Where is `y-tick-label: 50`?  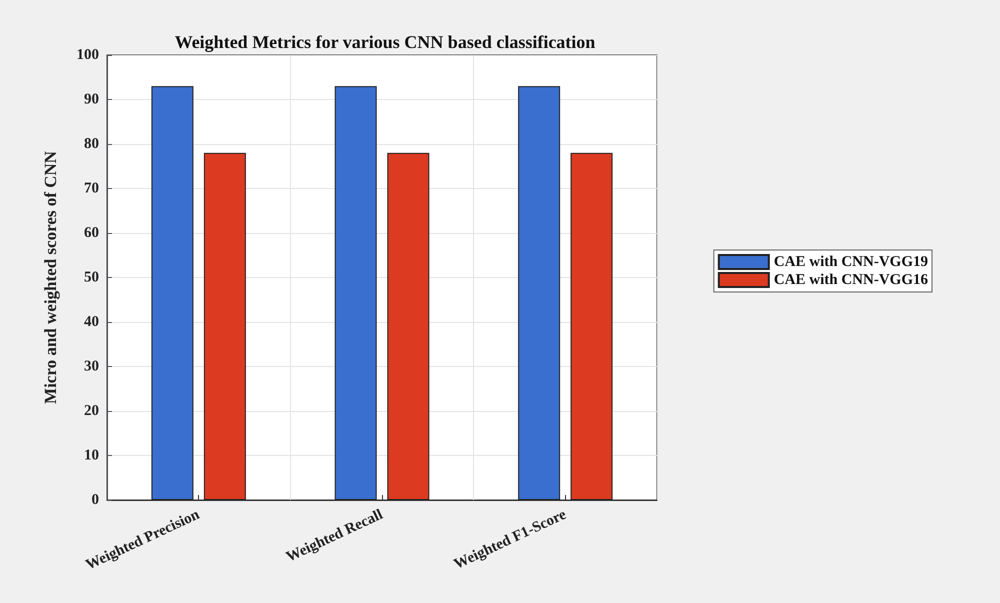
y-tick-label: 50 is located at coordinates (91, 278).